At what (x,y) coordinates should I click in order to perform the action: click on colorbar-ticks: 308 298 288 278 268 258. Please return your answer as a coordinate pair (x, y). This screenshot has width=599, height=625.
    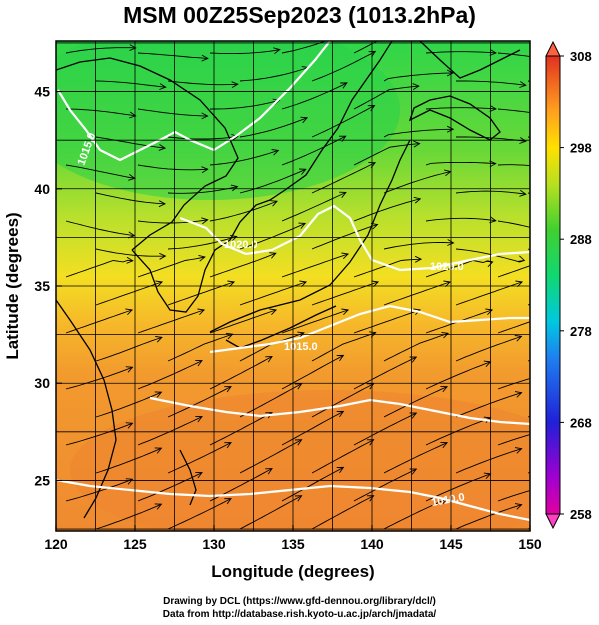
    Looking at the image, I should click on (576, 285).